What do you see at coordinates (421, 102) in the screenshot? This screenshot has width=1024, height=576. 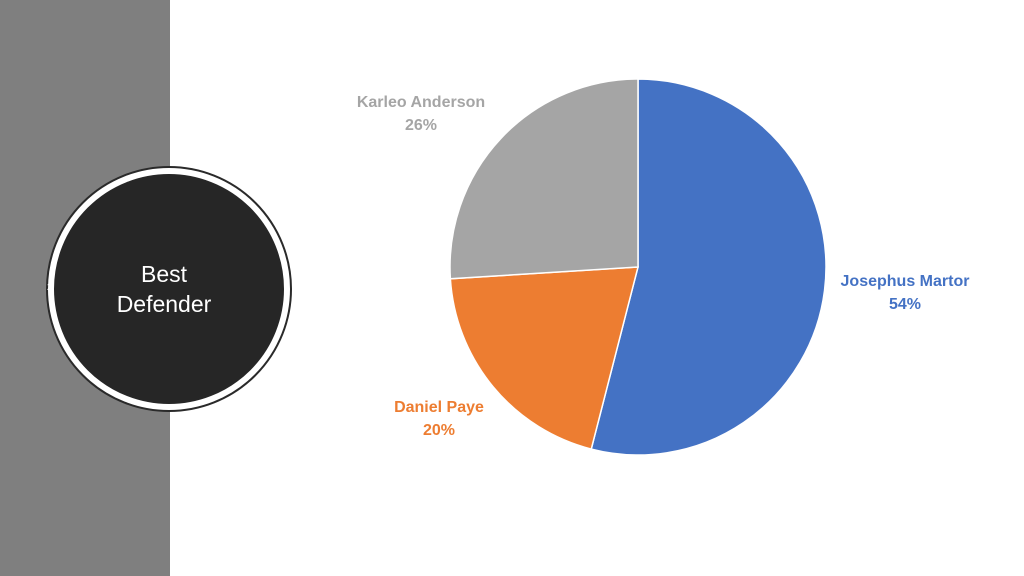 I see `slice-name: Karleo Anderson` at bounding box center [421, 102].